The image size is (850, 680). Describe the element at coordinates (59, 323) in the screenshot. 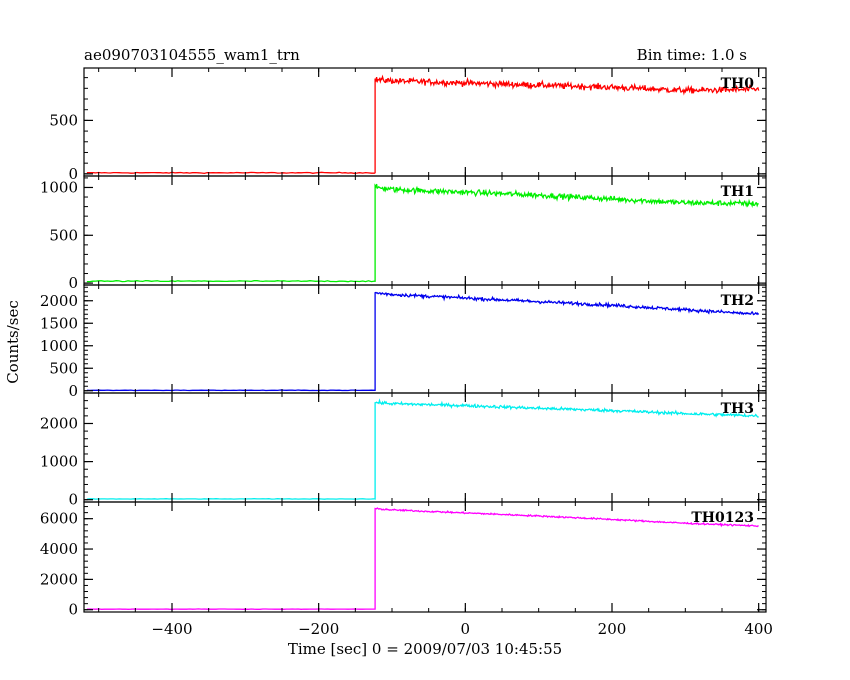

I see `y-tick-label: 1500` at that location.